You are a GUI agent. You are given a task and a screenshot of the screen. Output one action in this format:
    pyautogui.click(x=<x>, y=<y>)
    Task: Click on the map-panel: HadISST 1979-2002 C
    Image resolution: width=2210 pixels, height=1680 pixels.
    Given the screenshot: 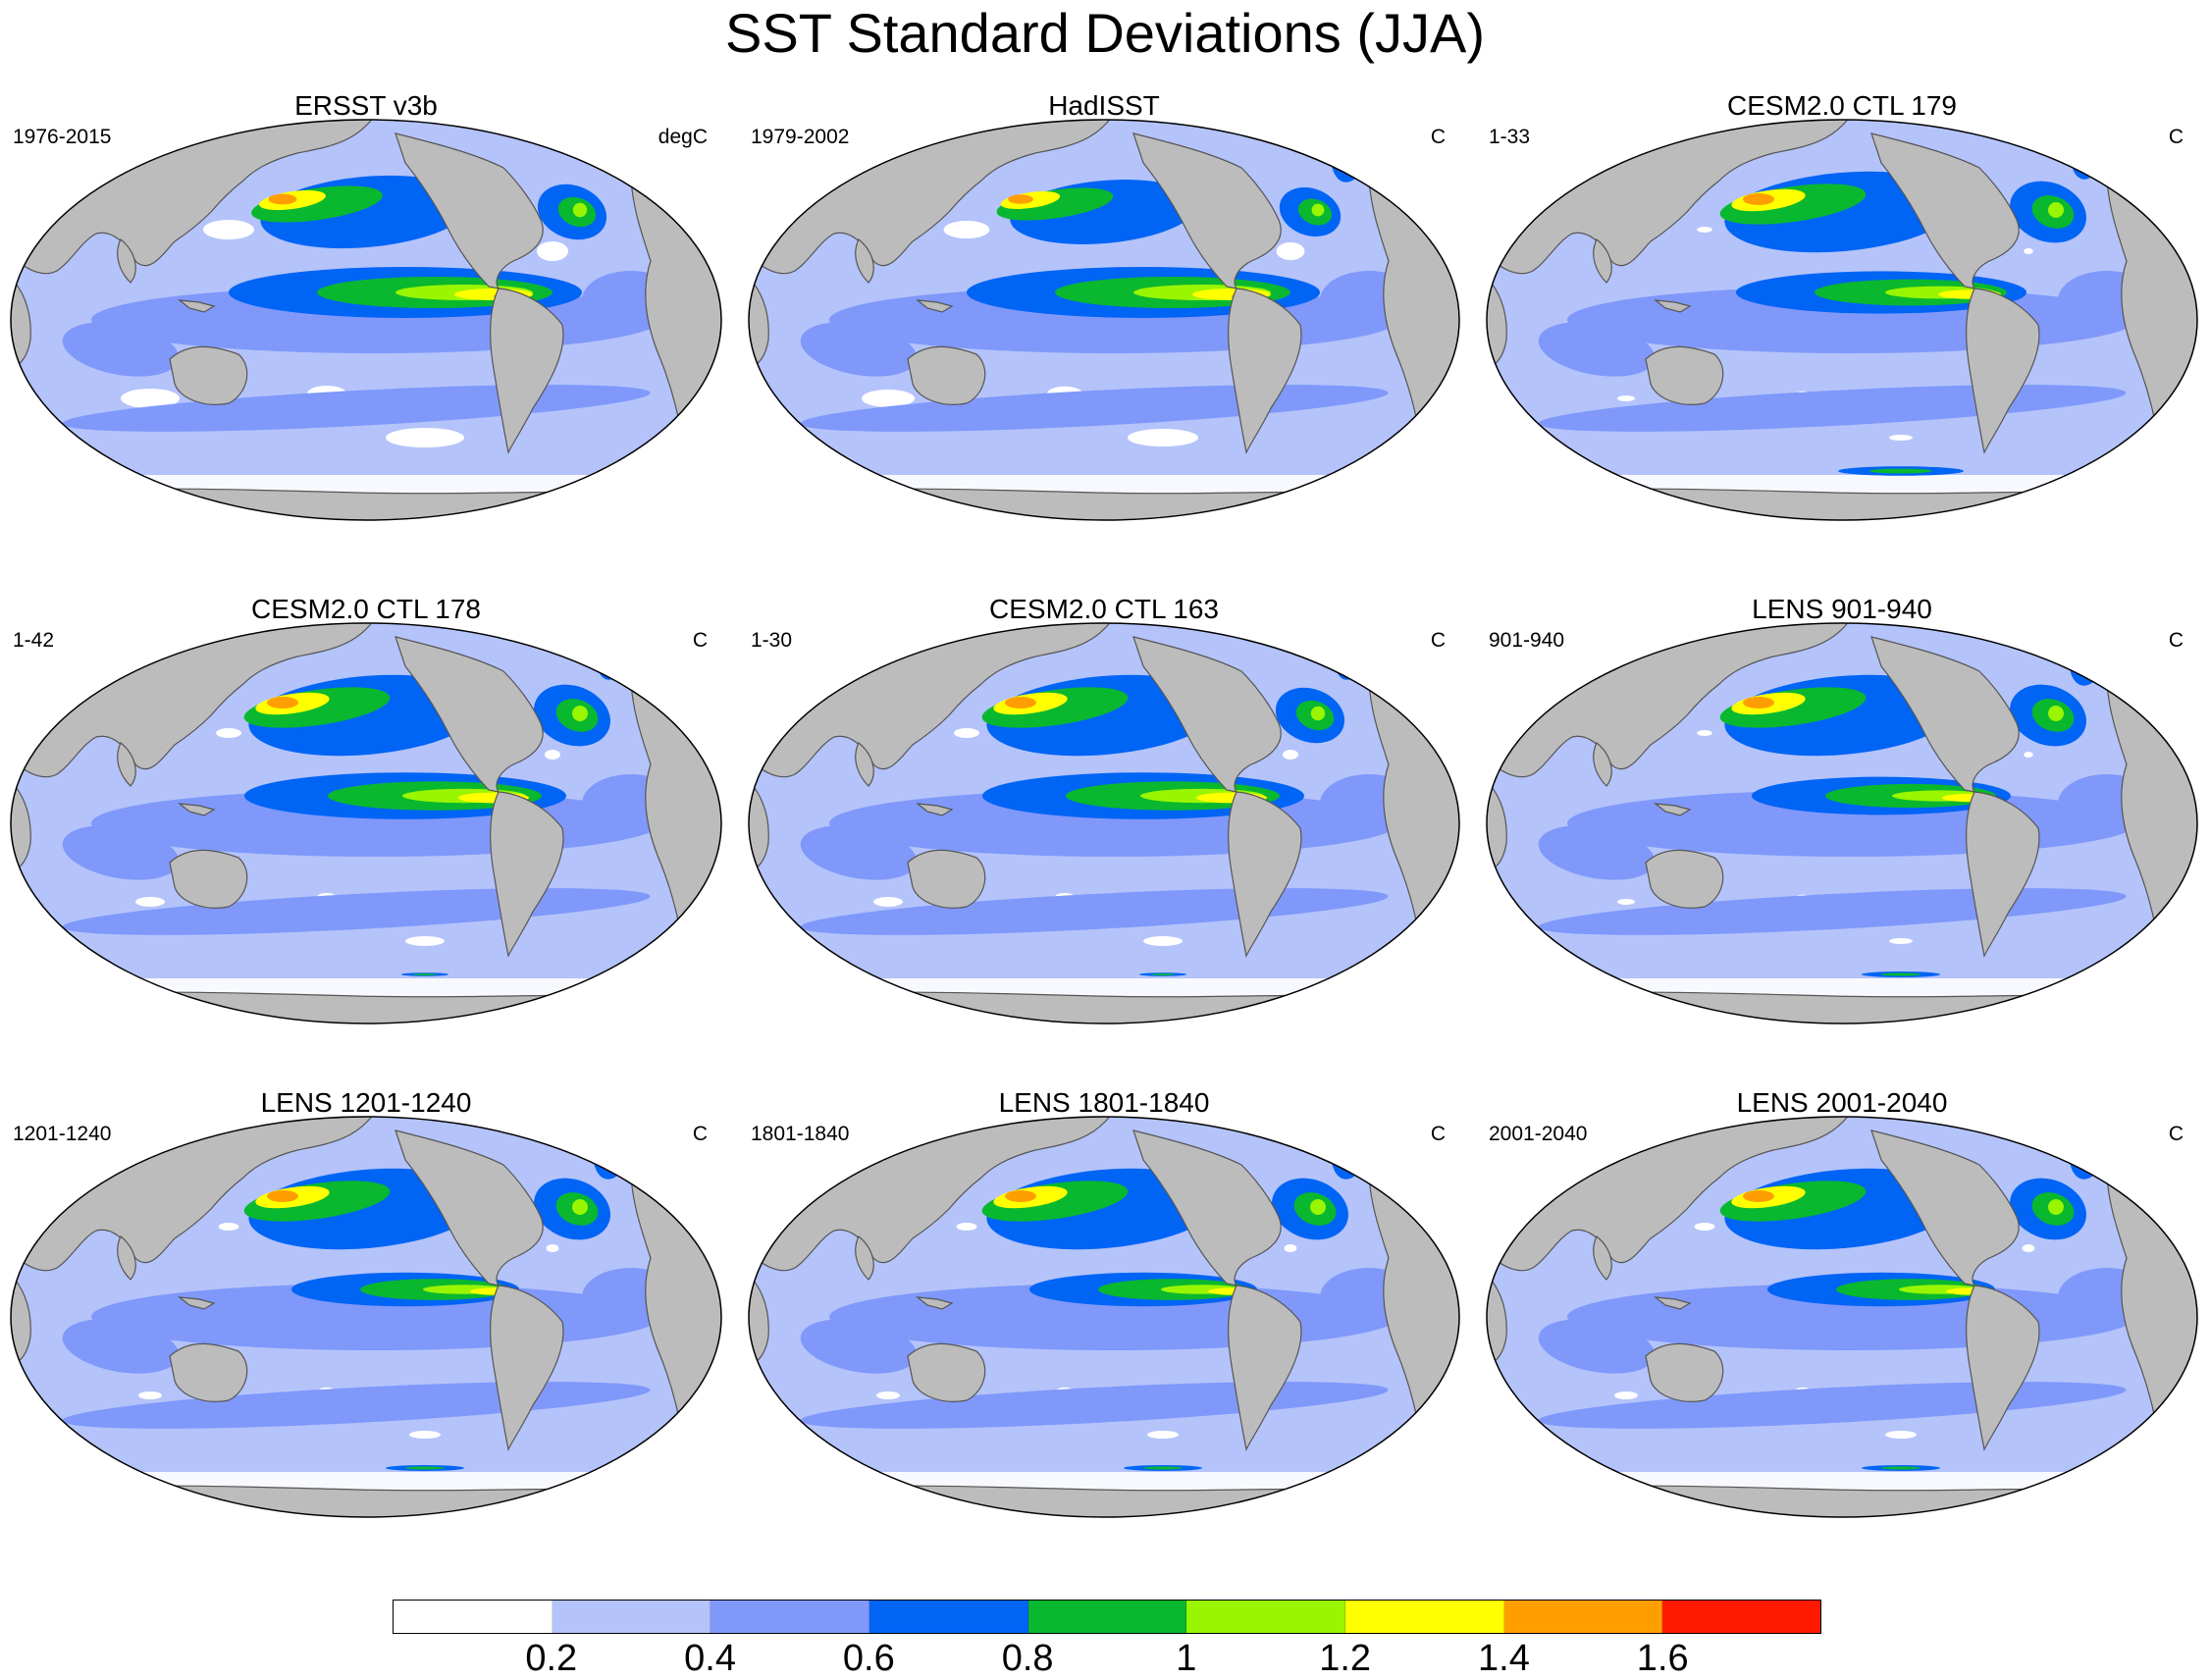 What is the action you would take?
    pyautogui.click(x=1104, y=320)
    